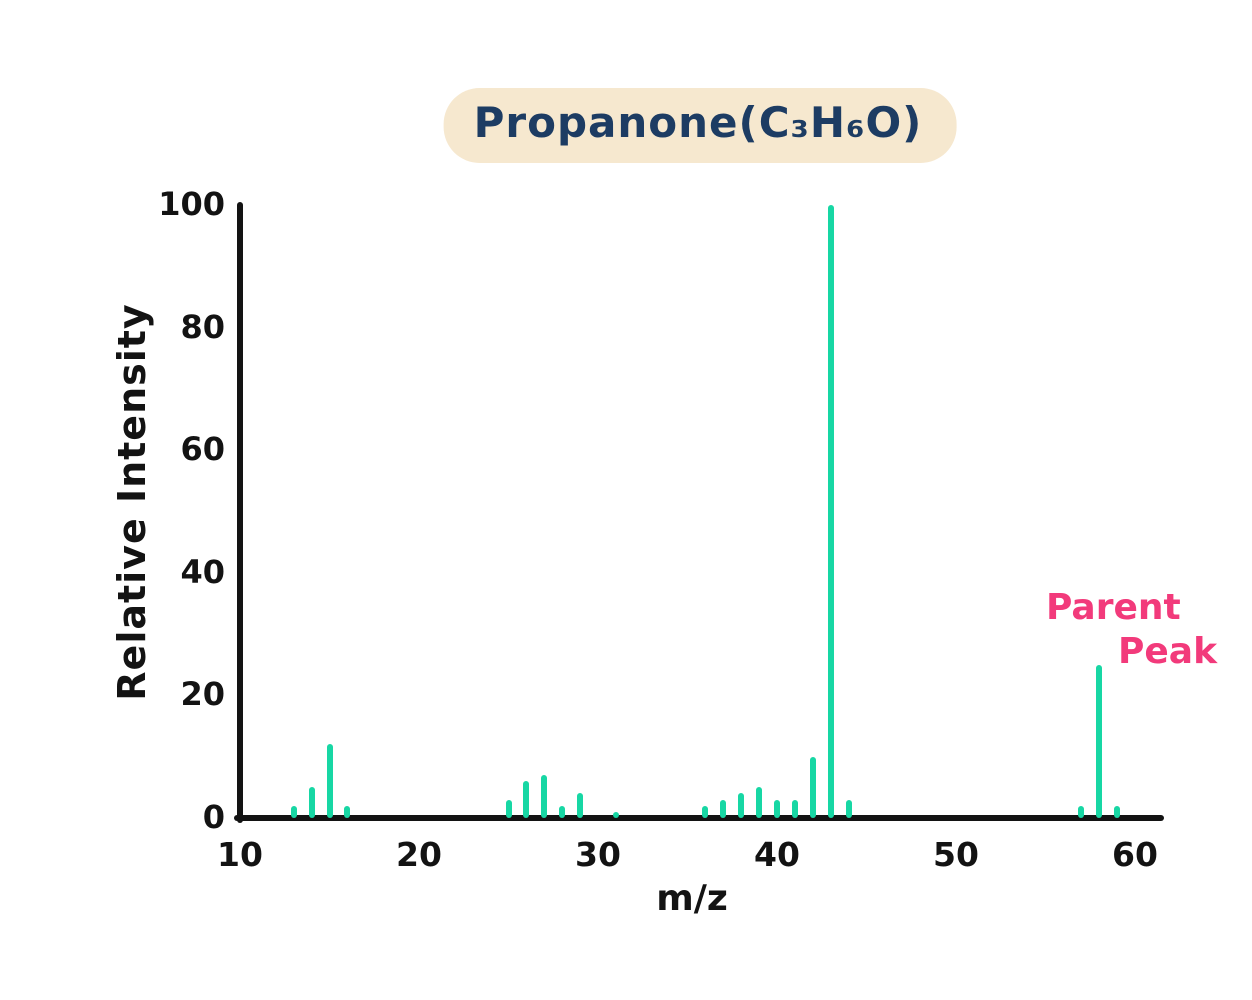 The height and width of the screenshot is (1000, 1252). What do you see at coordinates (777, 854) in the screenshot?
I see `x-tick-label-40: 40` at bounding box center [777, 854].